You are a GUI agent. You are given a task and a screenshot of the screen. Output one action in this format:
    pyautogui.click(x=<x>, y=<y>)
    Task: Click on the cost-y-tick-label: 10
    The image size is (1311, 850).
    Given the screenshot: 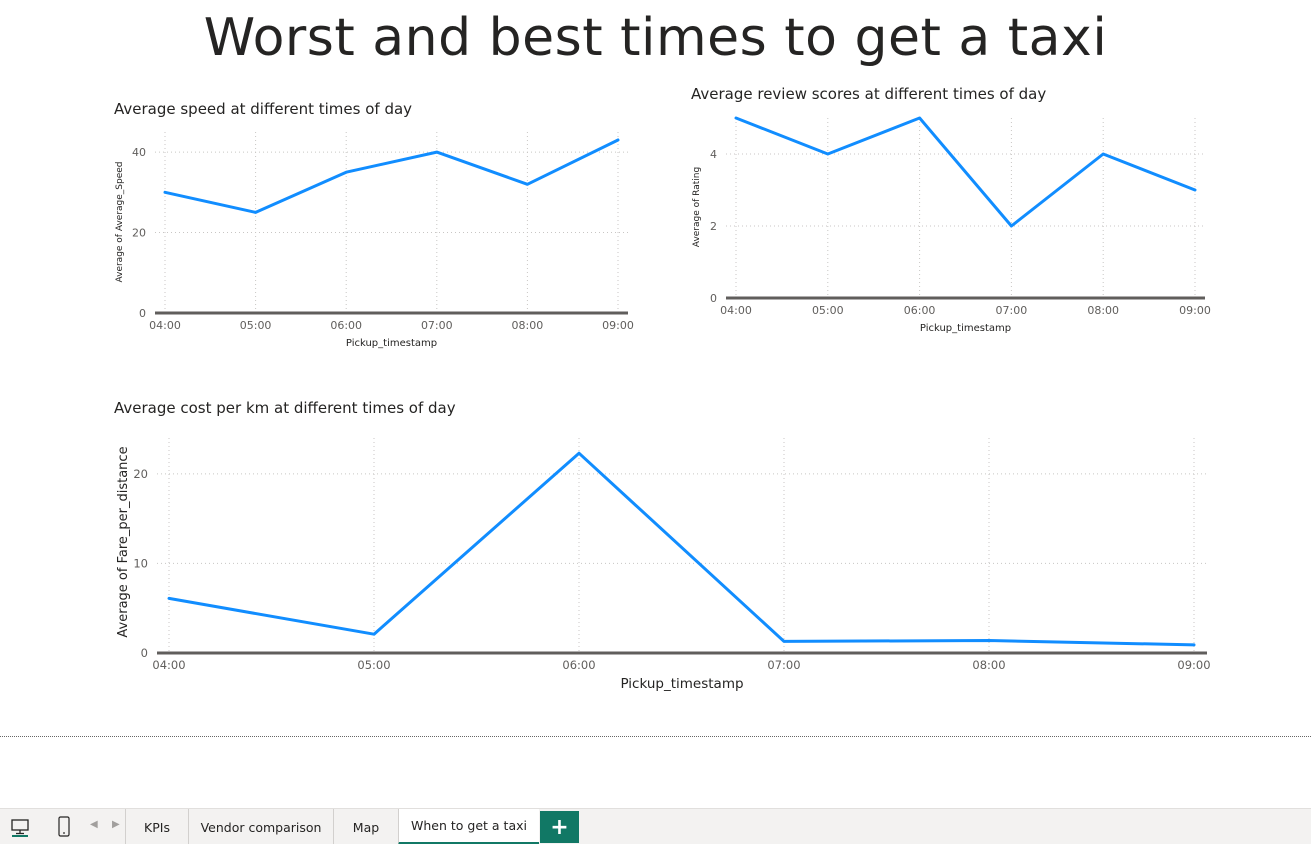 What is the action you would take?
    pyautogui.click(x=140, y=563)
    